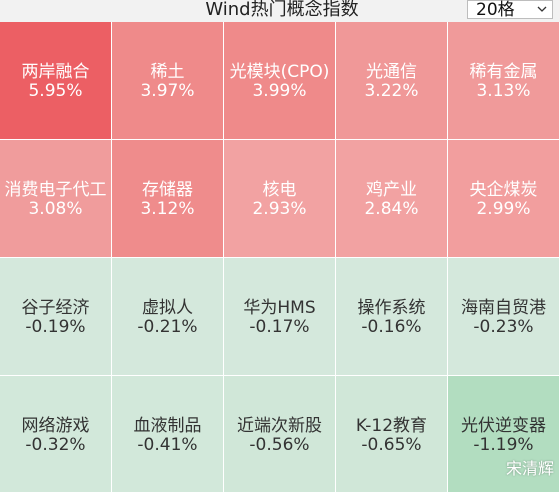 This screenshot has height=493, width=560. Describe the element at coordinates (279, 425) in the screenshot. I see `concept-name: 近端次新股` at that location.